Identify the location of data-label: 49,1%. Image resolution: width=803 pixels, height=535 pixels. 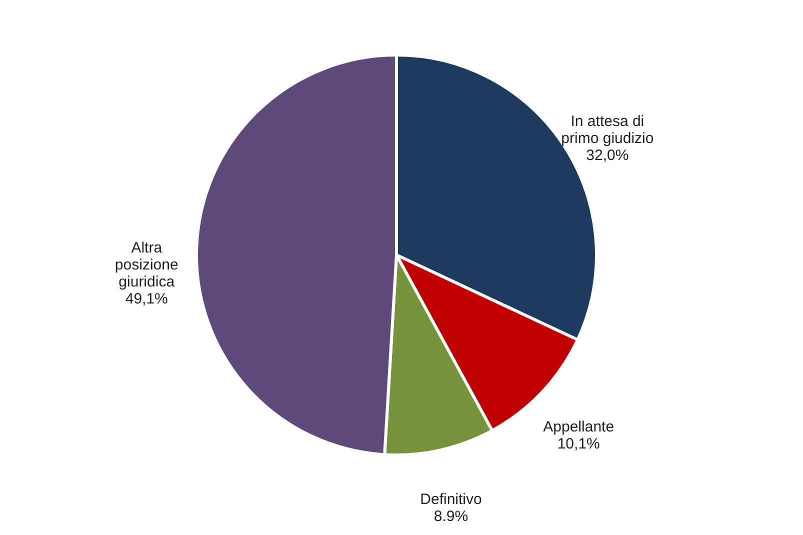
(146, 299).